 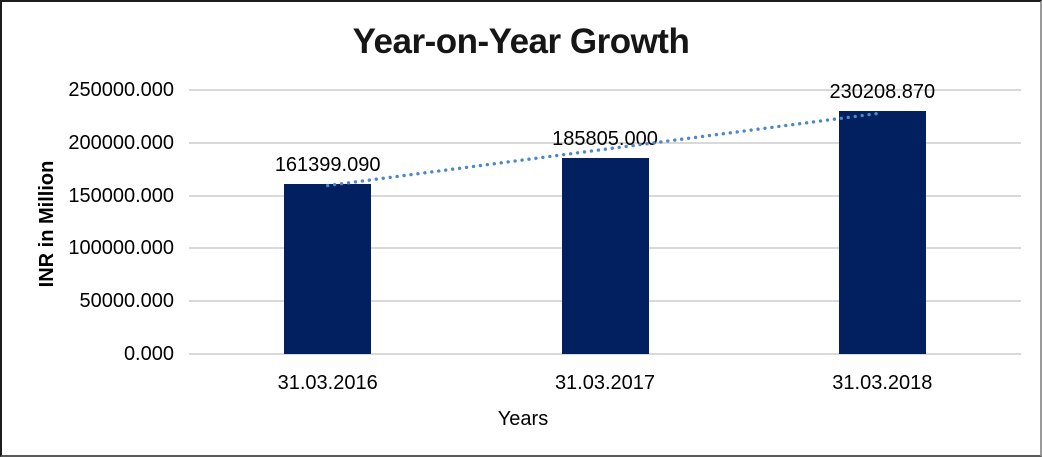 What do you see at coordinates (121, 142) in the screenshot?
I see `y-tick-label: 200000.000` at bounding box center [121, 142].